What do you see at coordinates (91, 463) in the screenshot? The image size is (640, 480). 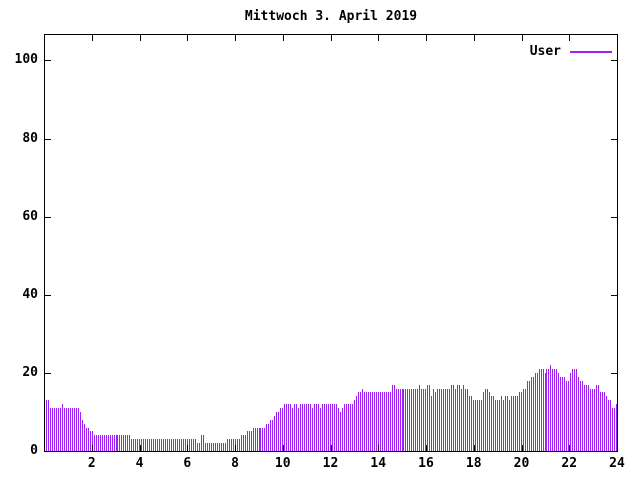 I see `x-tick-label: 2` at bounding box center [91, 463].